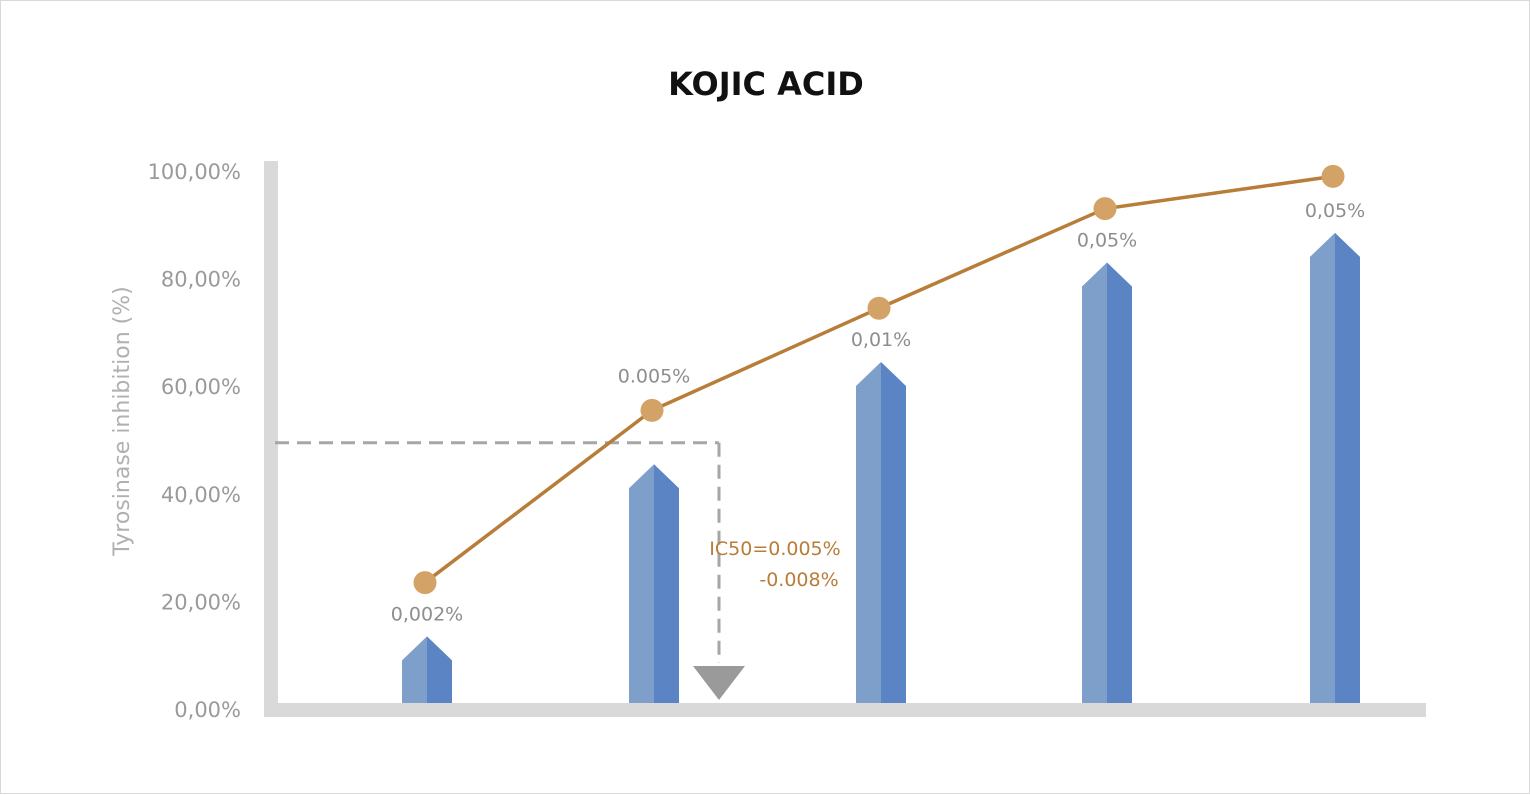  What do you see at coordinates (798, 580) in the screenshot?
I see `ic50-label-line: -0.008%` at bounding box center [798, 580].